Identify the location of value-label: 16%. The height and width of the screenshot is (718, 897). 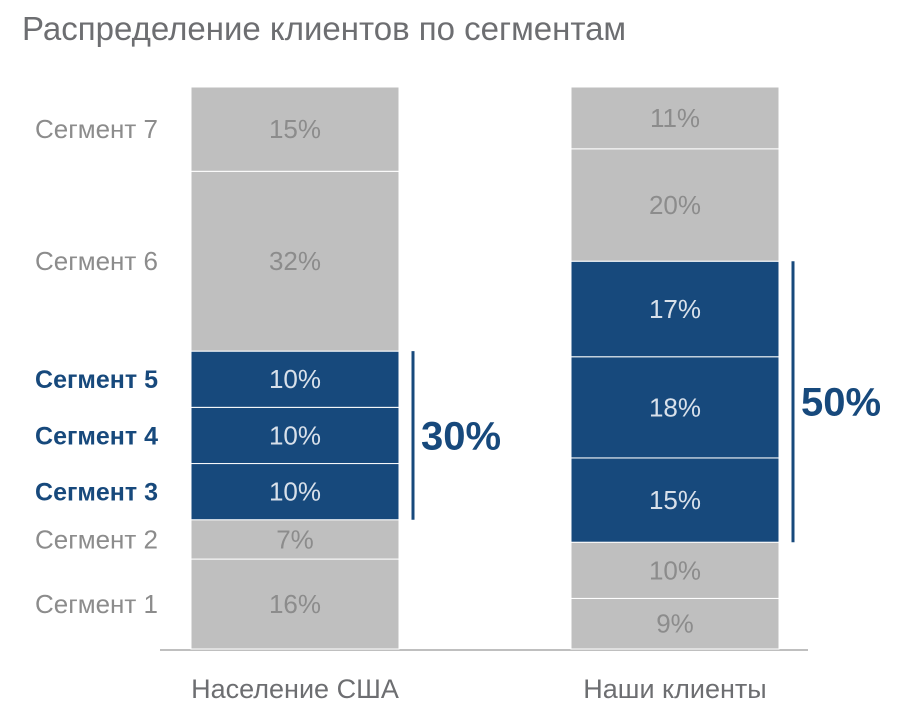
(295, 604).